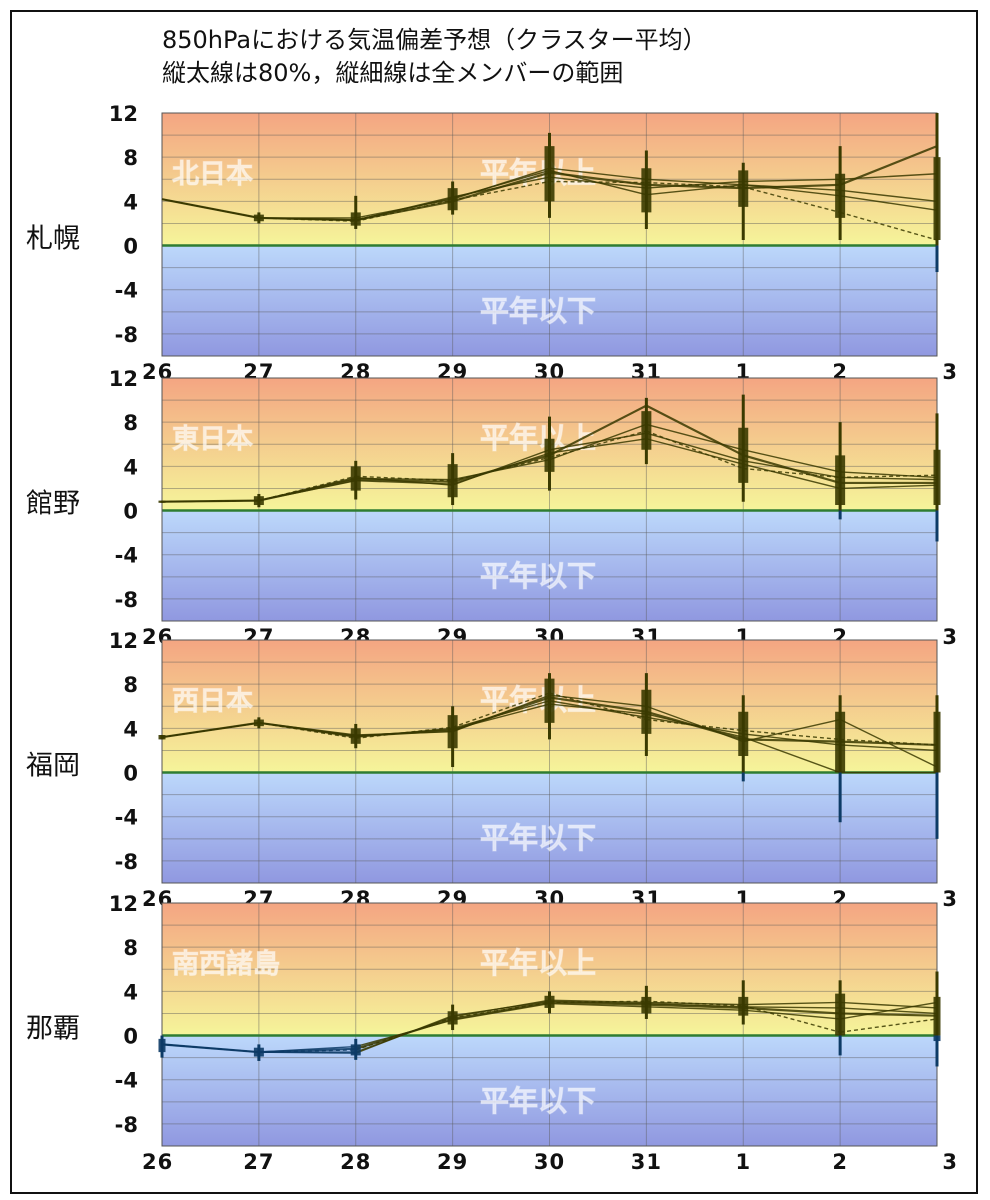 The height and width of the screenshot is (1200, 990). What do you see at coordinates (840, 1162) in the screenshot?
I see `x-tick-label: 2` at bounding box center [840, 1162].